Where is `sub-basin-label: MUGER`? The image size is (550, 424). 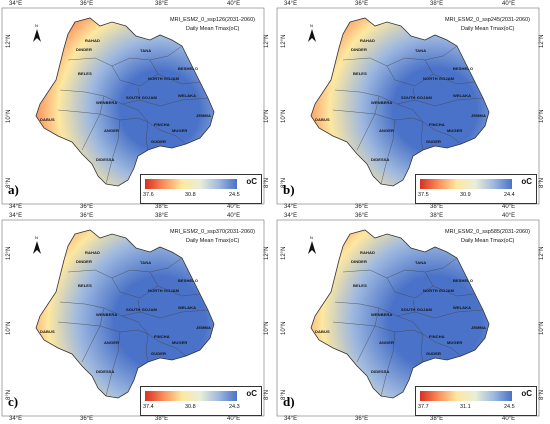
sub-basin-label: MUGER is located at coordinates (455, 130).